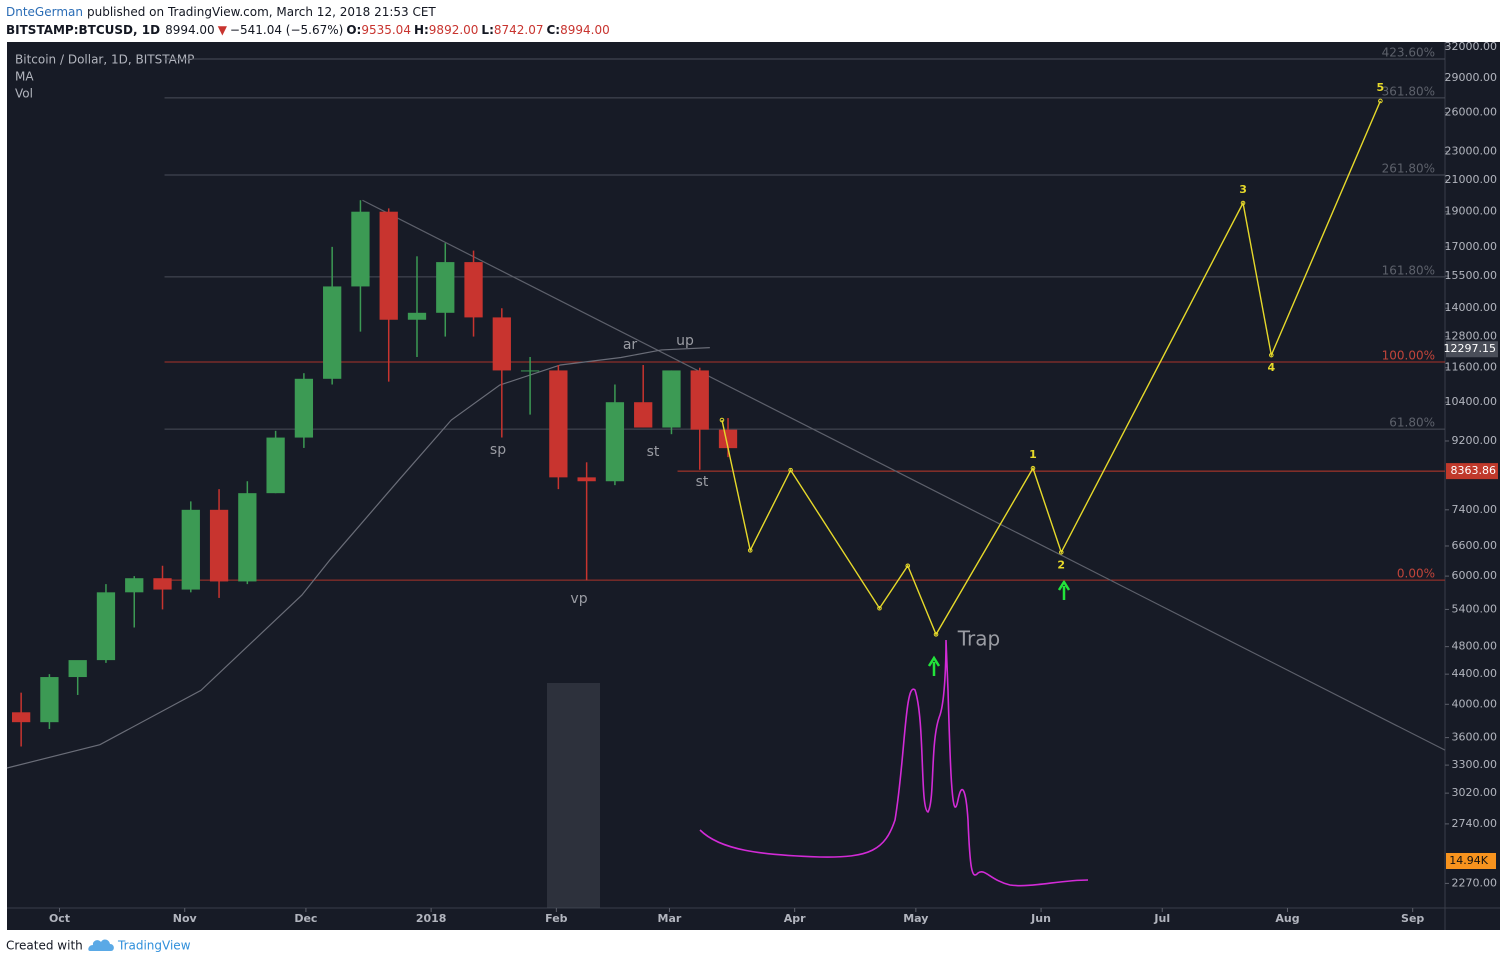  Describe the element at coordinates (1471, 307) in the screenshot. I see `y-tick-label: 14000.00` at that location.